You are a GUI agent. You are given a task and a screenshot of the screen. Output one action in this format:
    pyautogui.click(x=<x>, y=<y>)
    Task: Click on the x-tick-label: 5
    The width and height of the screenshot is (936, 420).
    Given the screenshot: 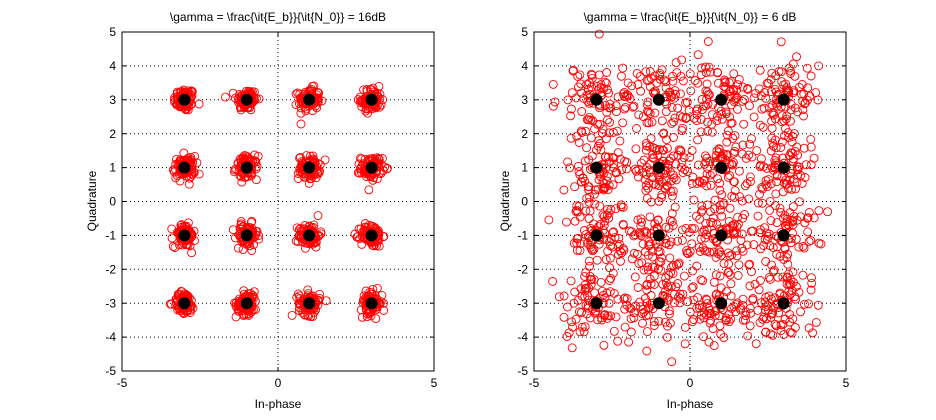 What is the action you would take?
    pyautogui.click(x=434, y=383)
    